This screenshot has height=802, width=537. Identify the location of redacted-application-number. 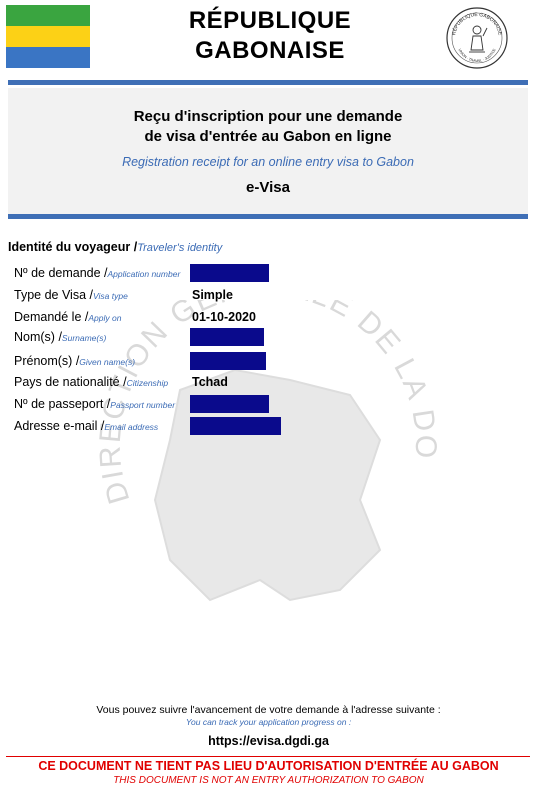
(229, 273).